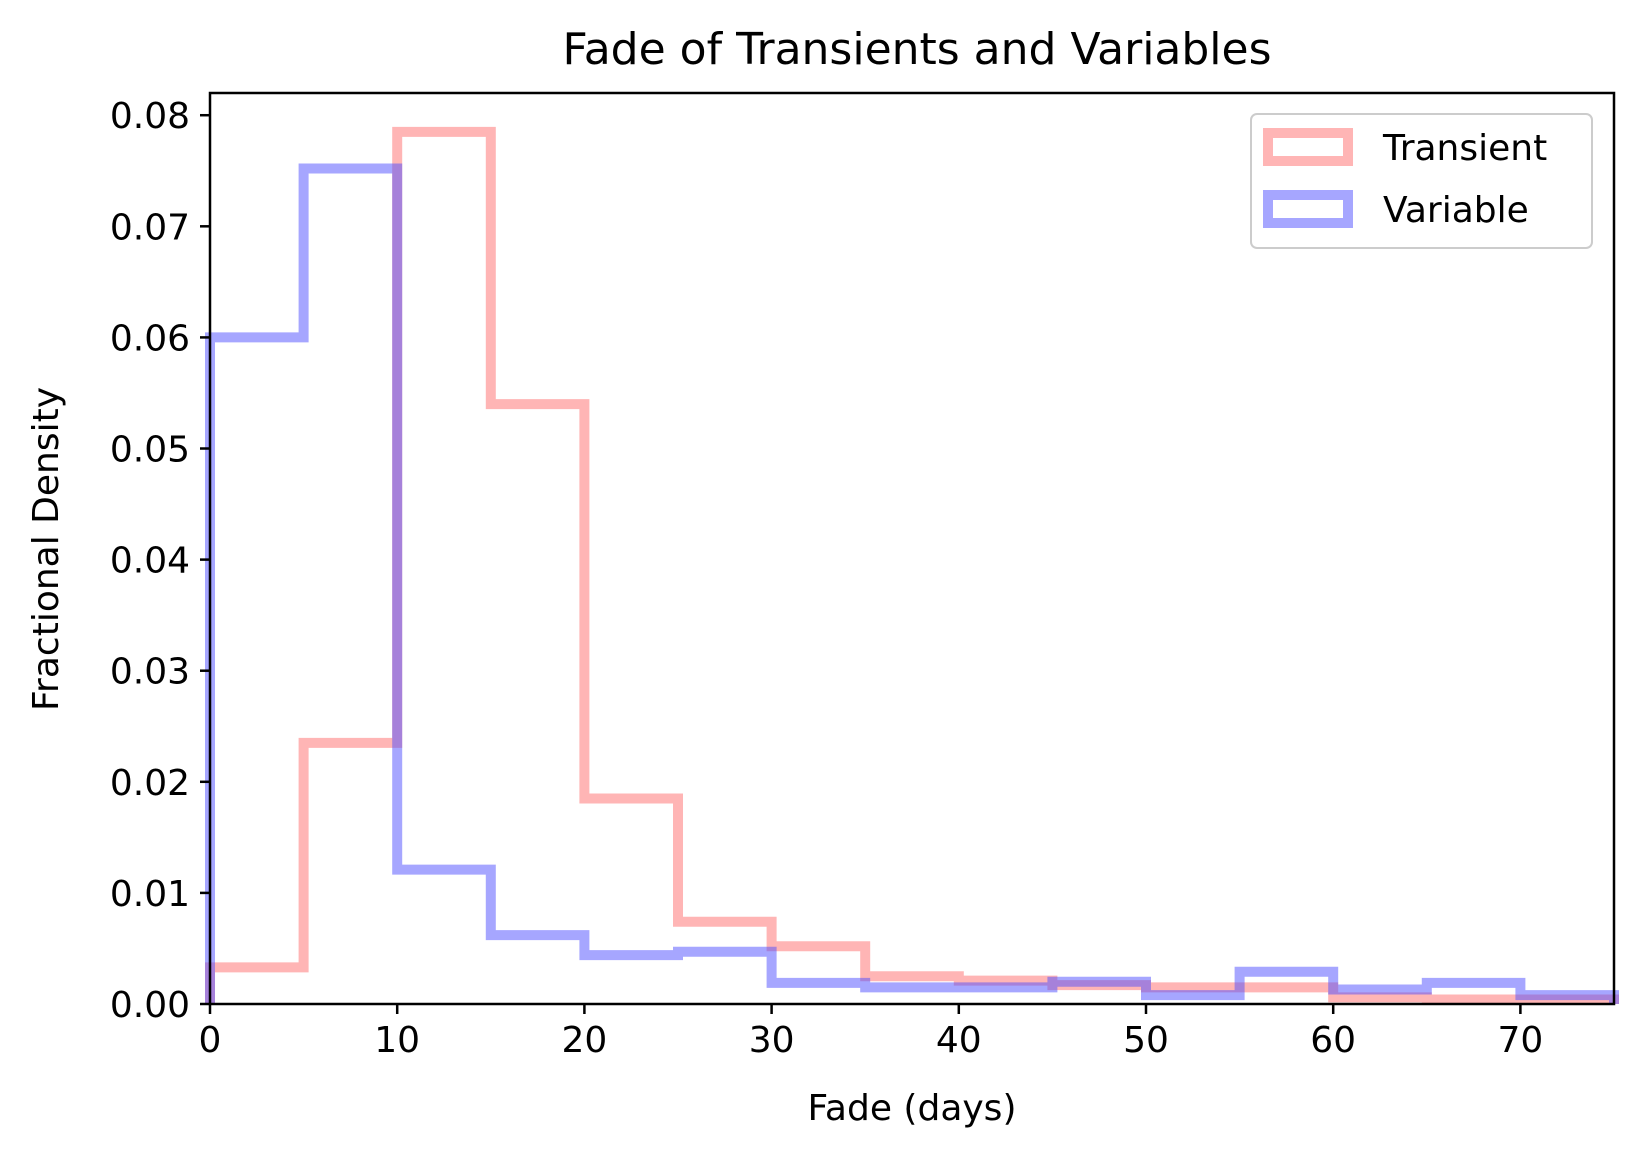  I want to click on x-tick-label: 0, so click(210, 1040).